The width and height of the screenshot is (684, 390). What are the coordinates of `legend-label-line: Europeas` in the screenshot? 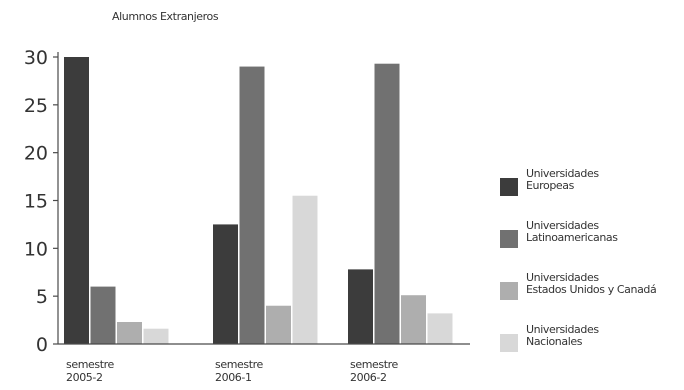 It's located at (550, 185).